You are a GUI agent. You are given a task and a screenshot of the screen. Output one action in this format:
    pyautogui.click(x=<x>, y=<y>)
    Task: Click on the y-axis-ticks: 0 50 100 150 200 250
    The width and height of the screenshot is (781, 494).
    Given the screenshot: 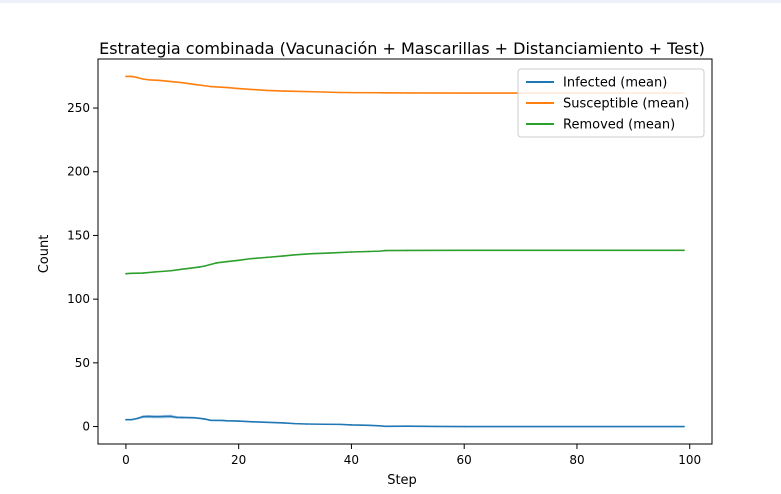 What is the action you would take?
    pyautogui.click(x=82, y=267)
    